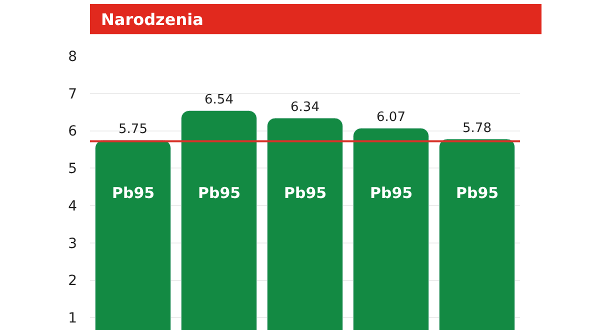 The image size is (600, 330). What do you see at coordinates (73, 132) in the screenshot?
I see `y-tick-label: 6` at bounding box center [73, 132].